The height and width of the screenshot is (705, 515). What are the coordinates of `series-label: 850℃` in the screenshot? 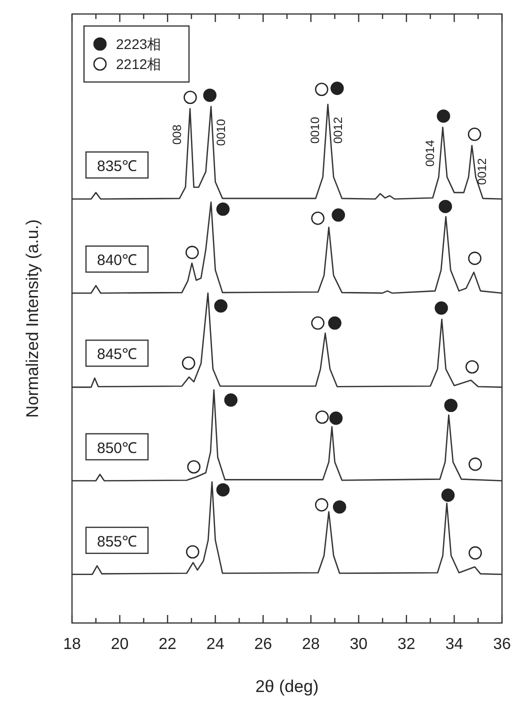 It's located at (117, 448).